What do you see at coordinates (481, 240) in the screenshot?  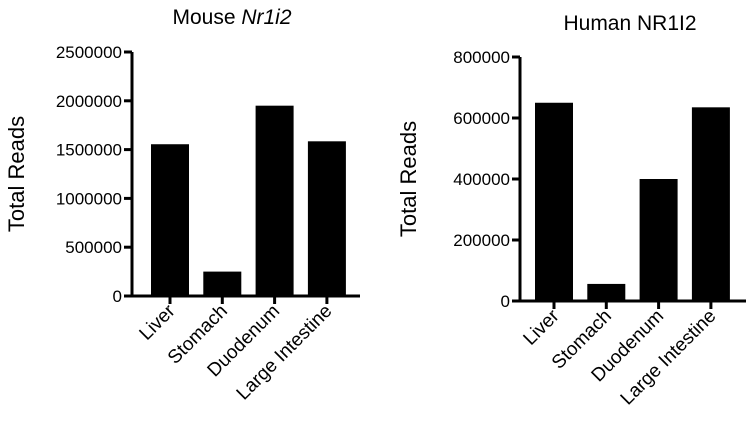 I see `y-tick-label: 200000` at bounding box center [481, 240].